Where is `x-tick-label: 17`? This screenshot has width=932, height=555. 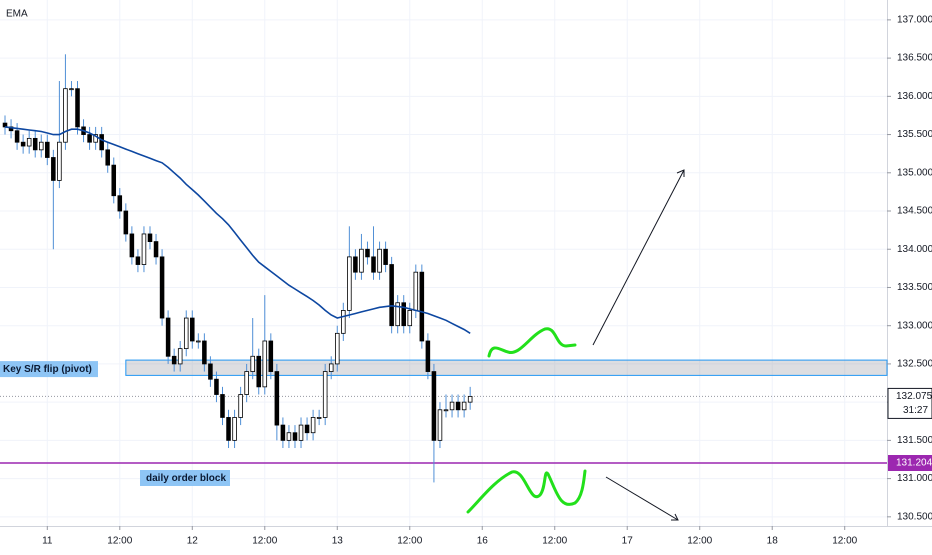
x-tick-label: 17 is located at coordinates (628, 541).